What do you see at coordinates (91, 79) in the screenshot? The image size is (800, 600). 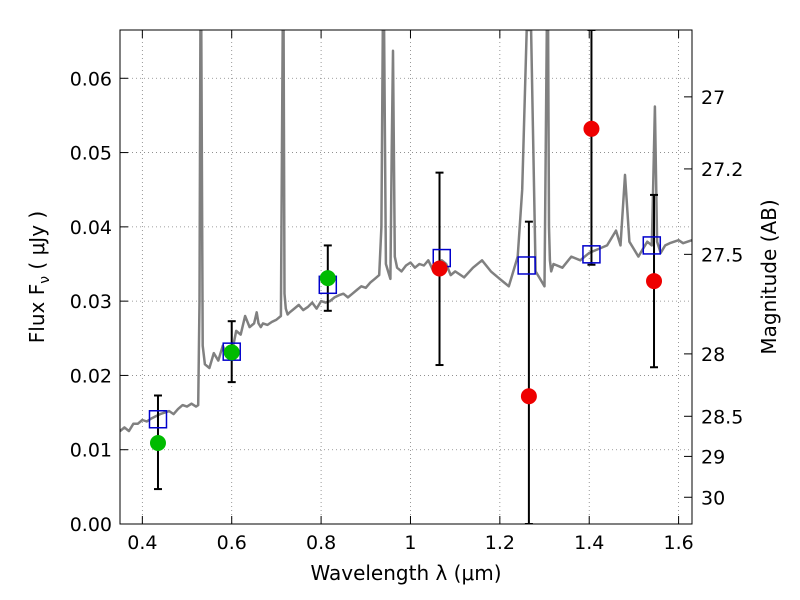 I see `y-tick-label: 0.06` at bounding box center [91, 79].